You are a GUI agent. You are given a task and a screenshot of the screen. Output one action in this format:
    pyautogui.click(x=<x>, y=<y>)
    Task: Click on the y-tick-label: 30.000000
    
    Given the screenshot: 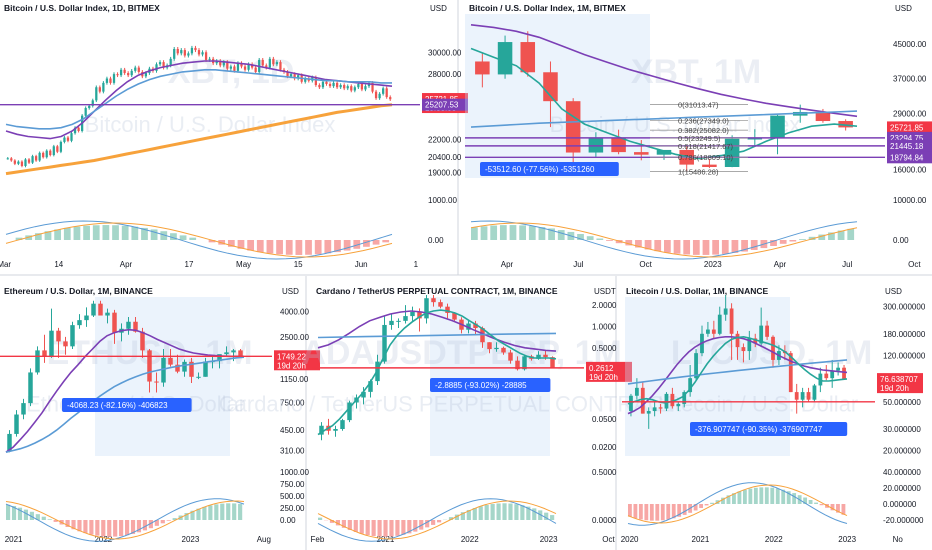 What is the action you would take?
    pyautogui.click(x=902, y=429)
    